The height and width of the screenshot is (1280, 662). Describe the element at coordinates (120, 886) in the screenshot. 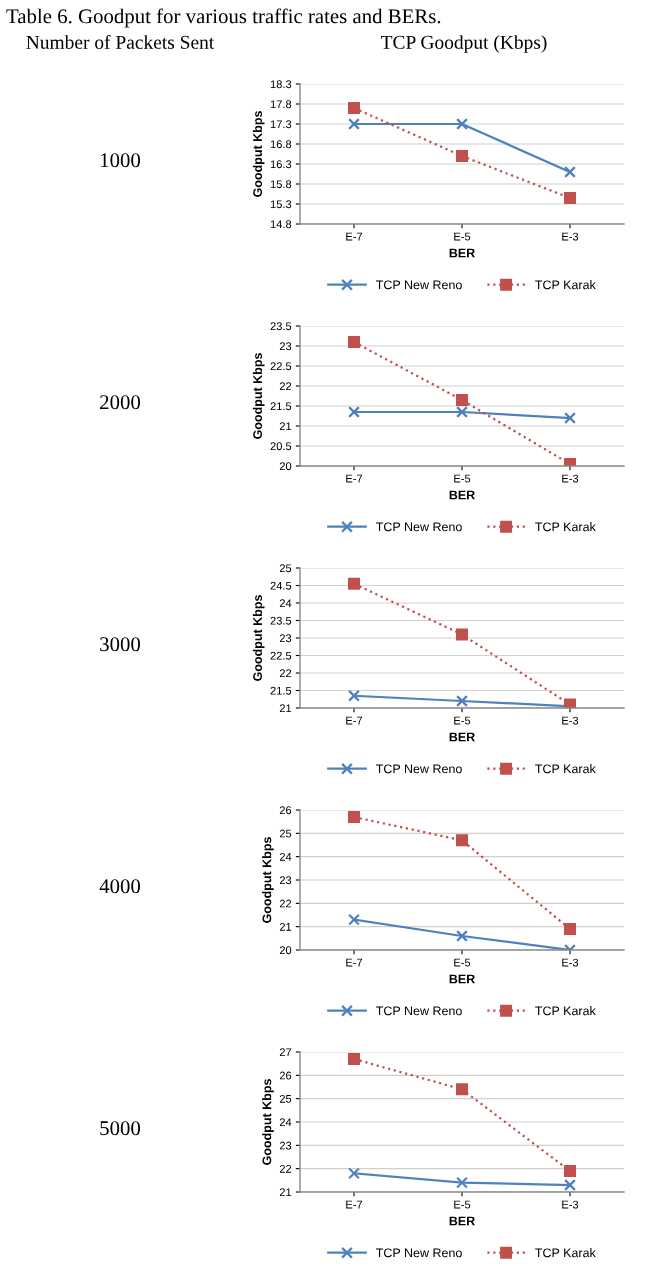

I see `text: 4000` at that location.